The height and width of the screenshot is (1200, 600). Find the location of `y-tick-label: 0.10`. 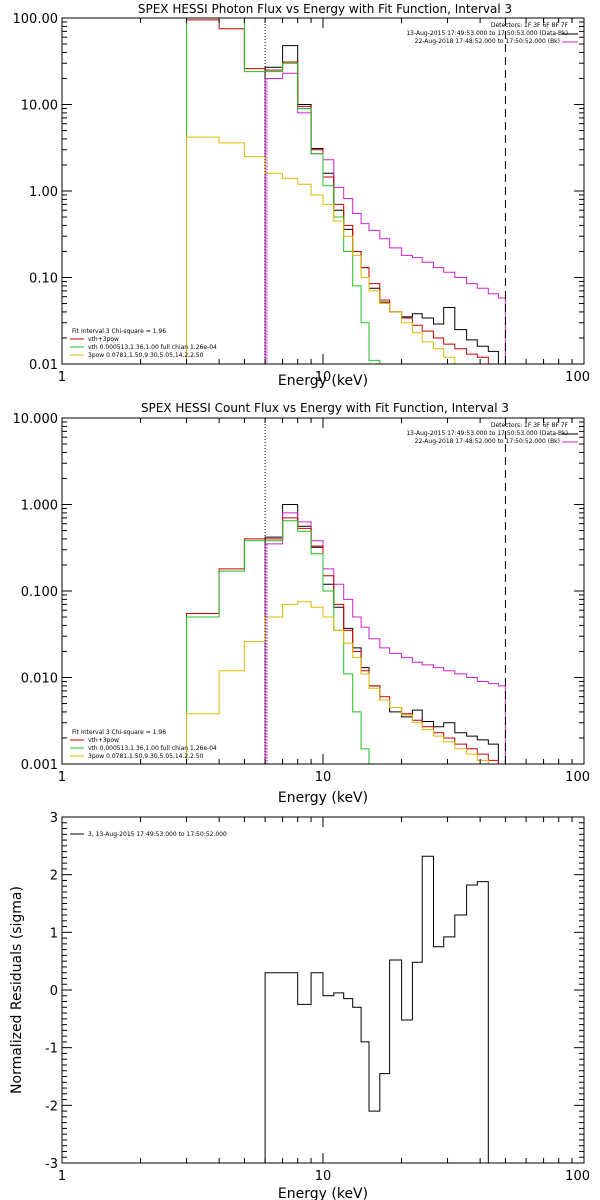

y-tick-label: 0.10 is located at coordinates (43, 279).